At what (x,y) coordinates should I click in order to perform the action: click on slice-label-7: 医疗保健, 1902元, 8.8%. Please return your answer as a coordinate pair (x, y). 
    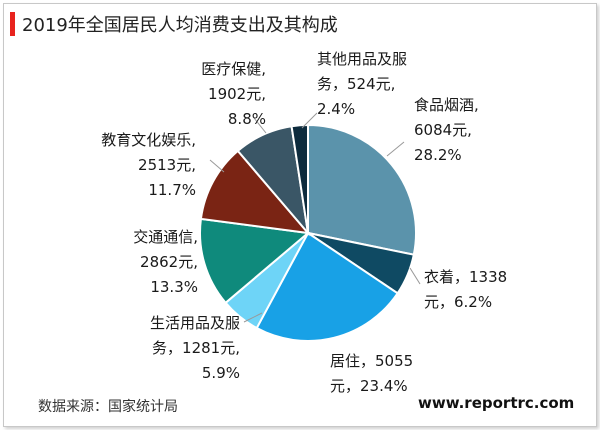
    Looking at the image, I should click on (233, 94).